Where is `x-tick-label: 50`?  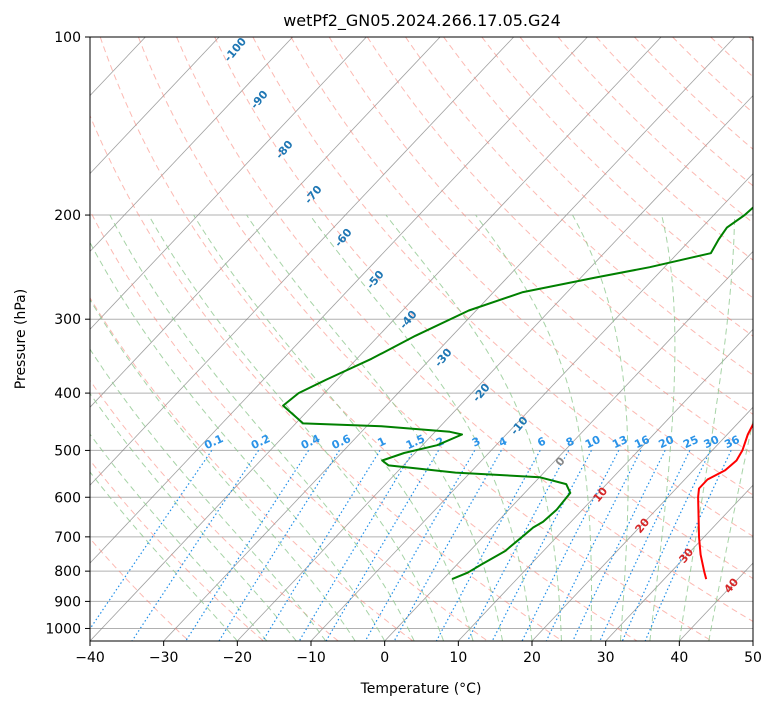
x-tick-label: 50 is located at coordinates (753, 658).